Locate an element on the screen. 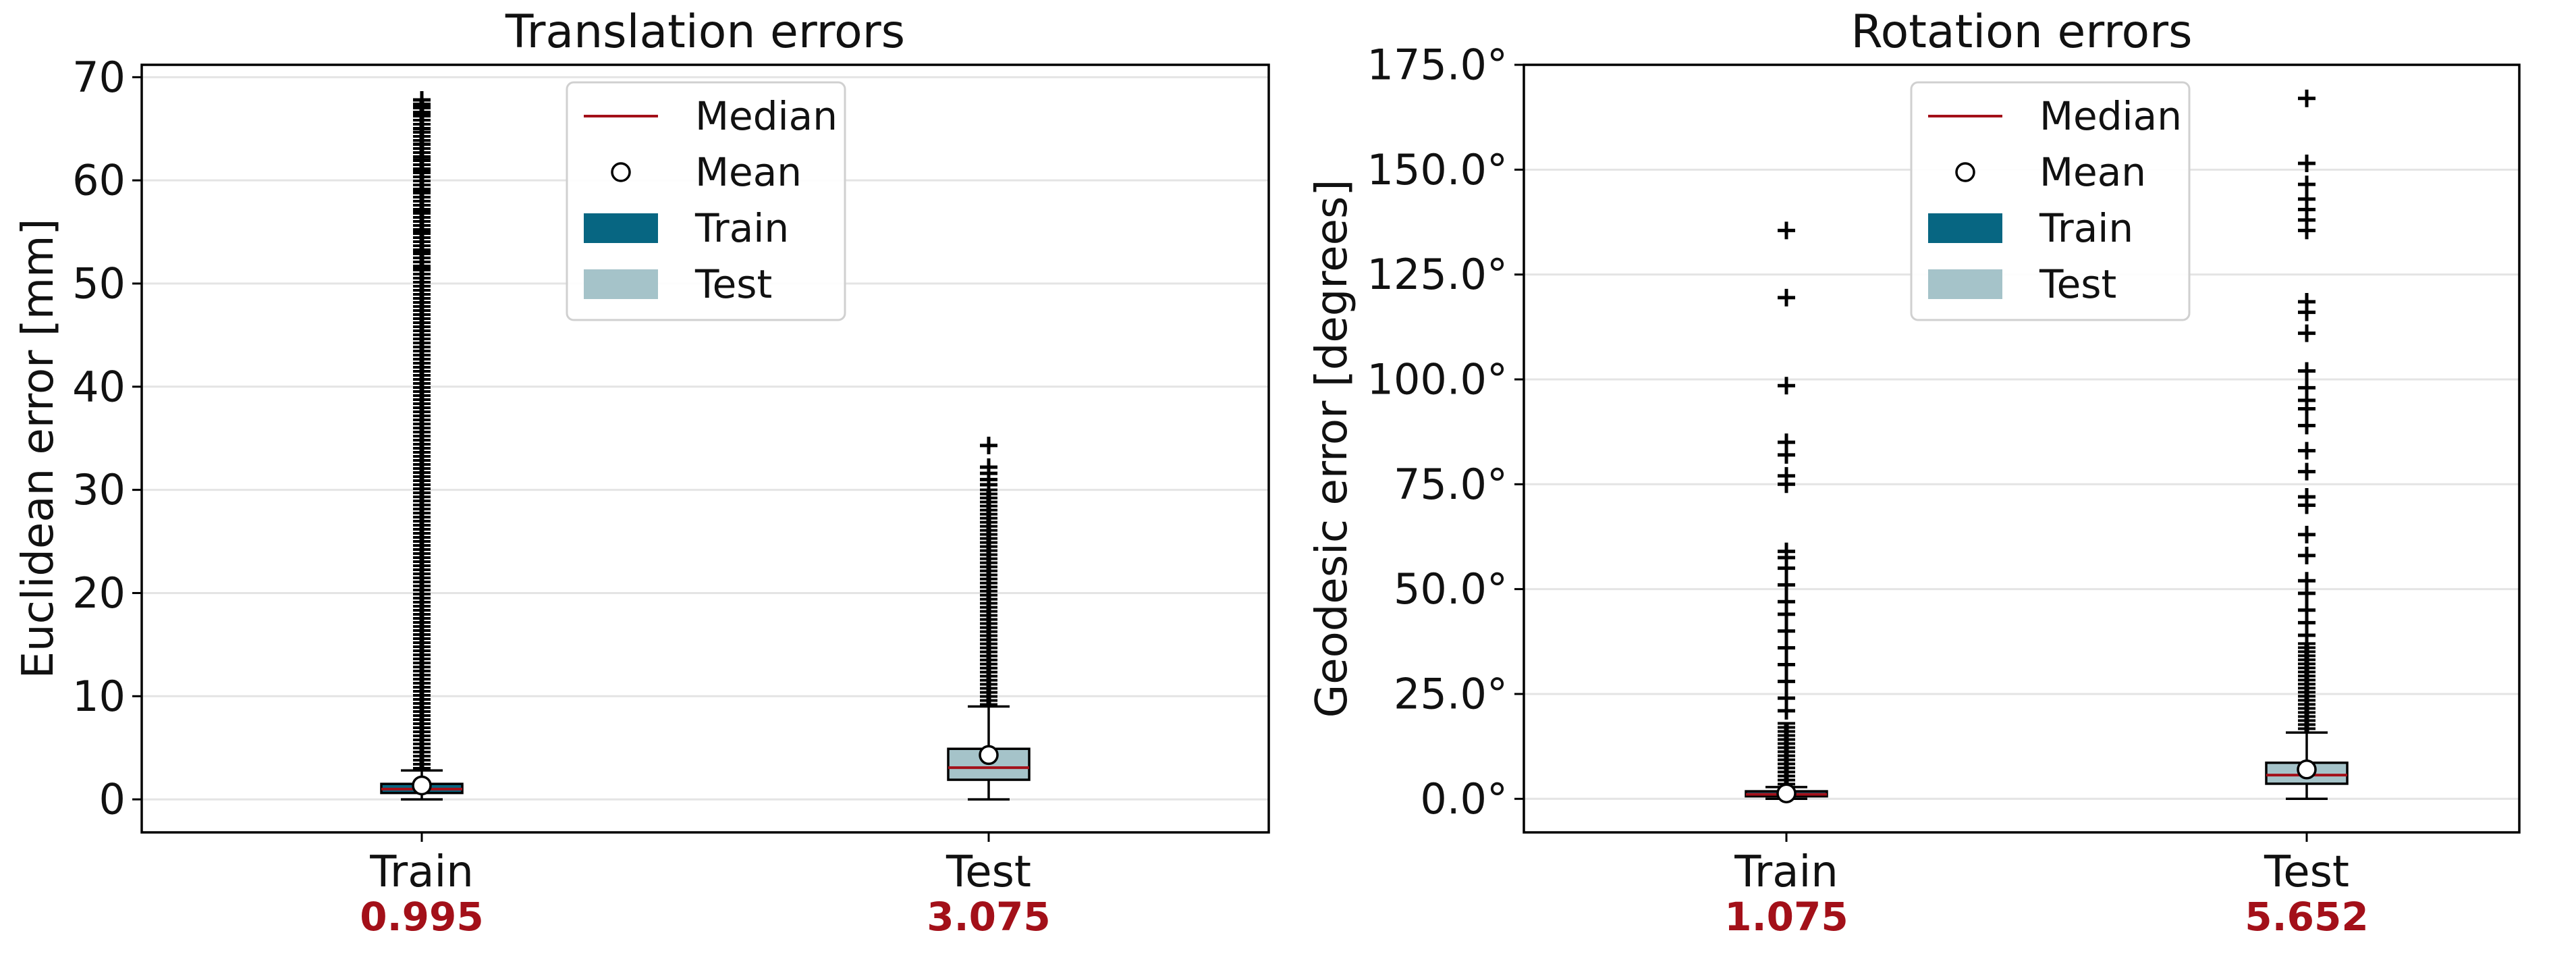  chart-title: Translation errors is located at coordinates (705, 32).